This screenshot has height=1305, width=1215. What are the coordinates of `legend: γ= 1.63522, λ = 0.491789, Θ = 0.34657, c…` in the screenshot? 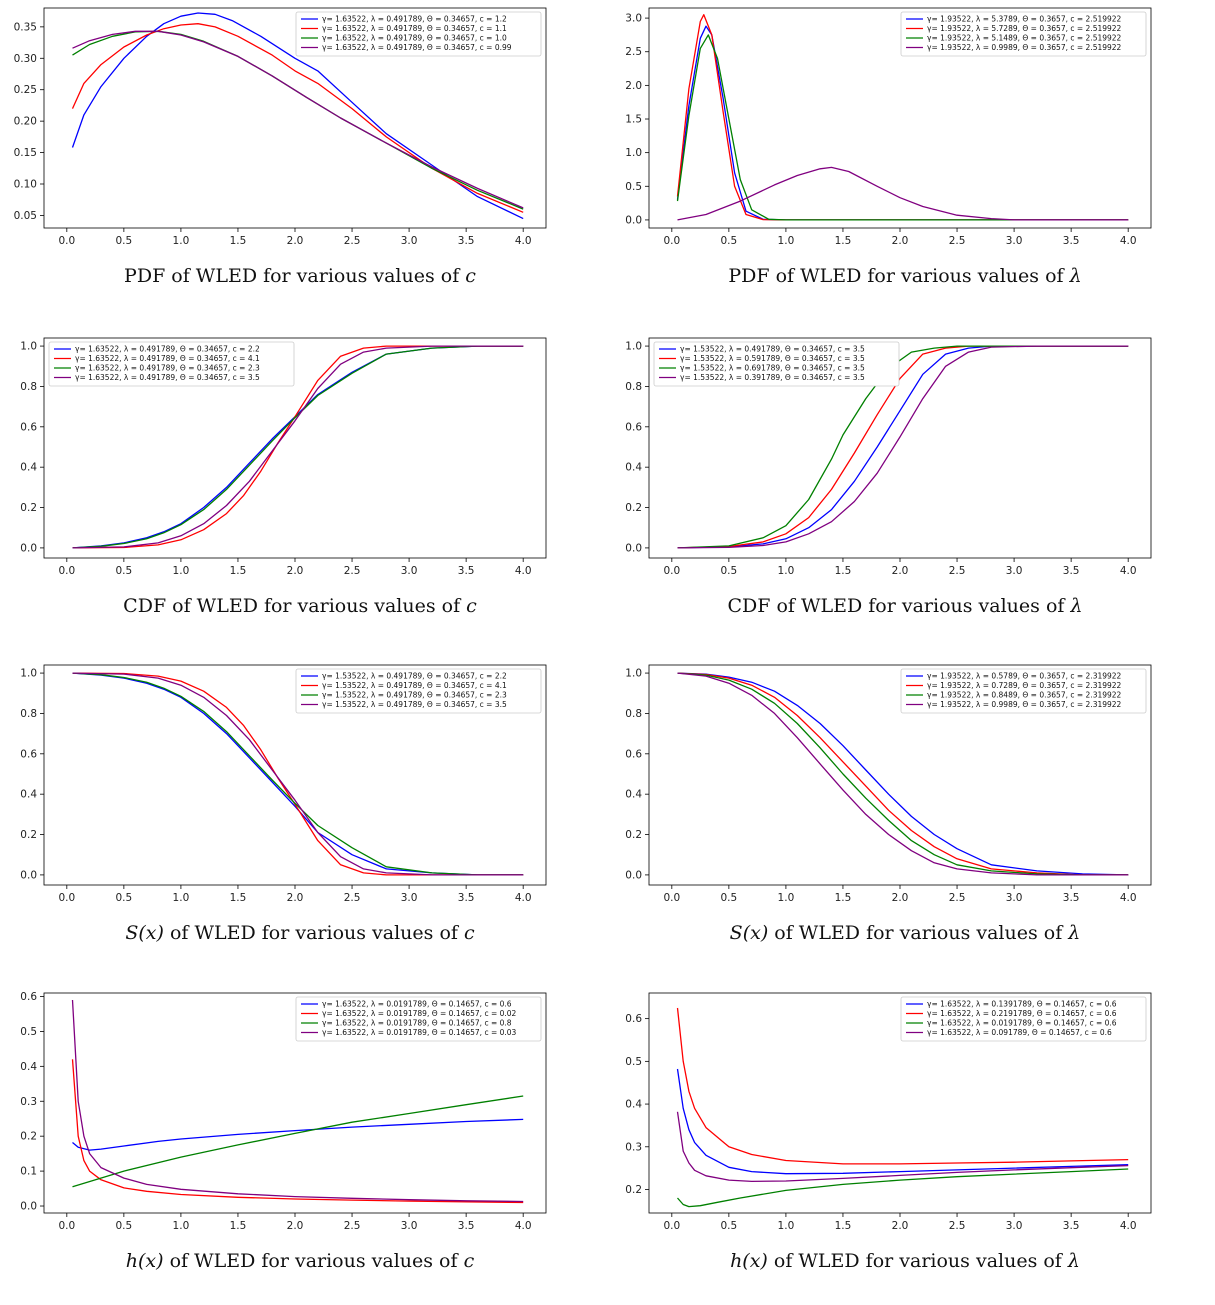 It's located at (418, 34).